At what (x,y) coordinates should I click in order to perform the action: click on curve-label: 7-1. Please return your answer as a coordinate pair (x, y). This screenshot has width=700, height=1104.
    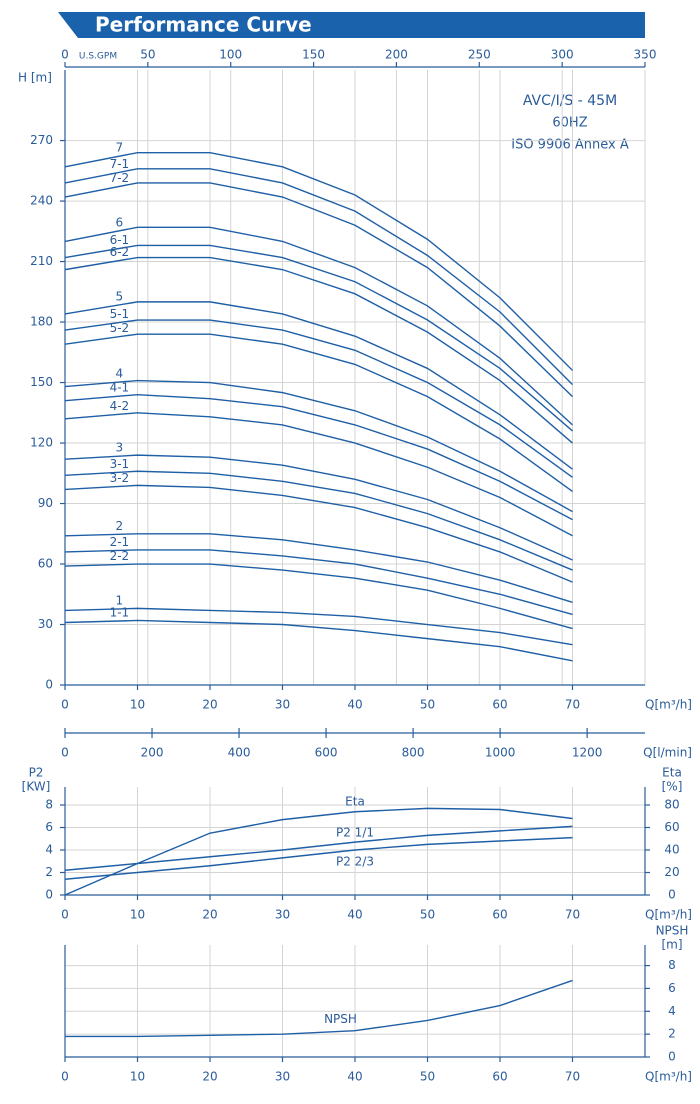
    Looking at the image, I should click on (120, 164).